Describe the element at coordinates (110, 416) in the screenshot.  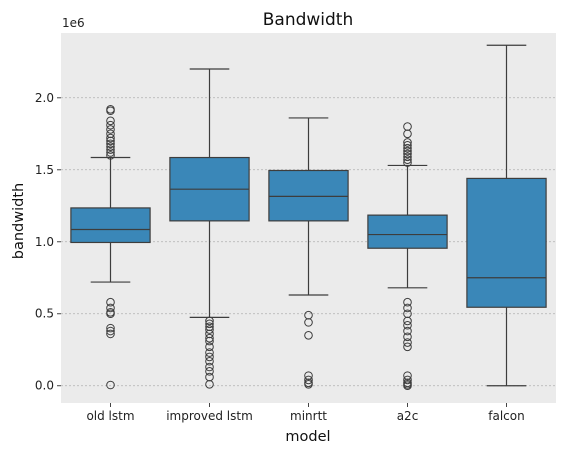
I see `x-tick-label: old lstm` at that location.